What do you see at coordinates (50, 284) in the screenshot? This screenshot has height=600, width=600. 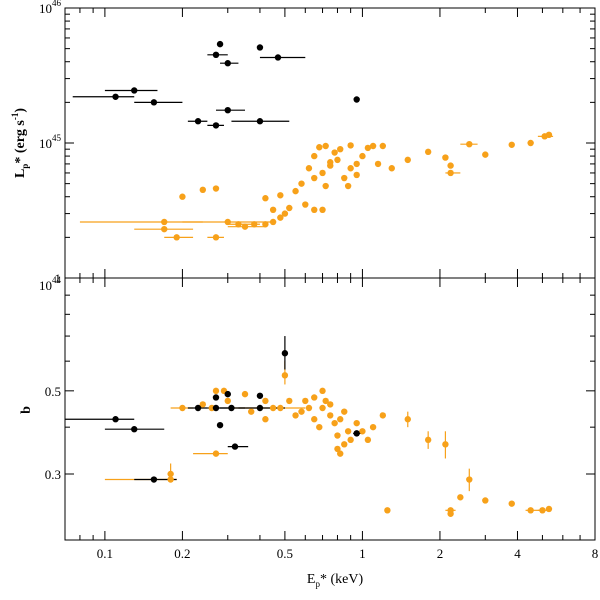 I see `y-tick-label: 1044` at bounding box center [50, 284].